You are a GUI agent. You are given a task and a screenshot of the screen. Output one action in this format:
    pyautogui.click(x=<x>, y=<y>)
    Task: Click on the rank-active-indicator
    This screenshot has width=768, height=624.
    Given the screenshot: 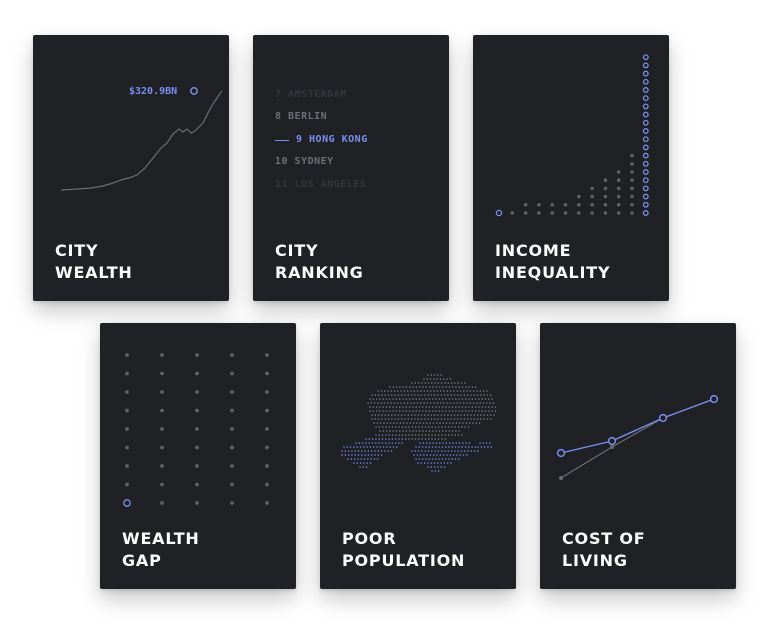 What is the action you would take?
    pyautogui.click(x=282, y=140)
    